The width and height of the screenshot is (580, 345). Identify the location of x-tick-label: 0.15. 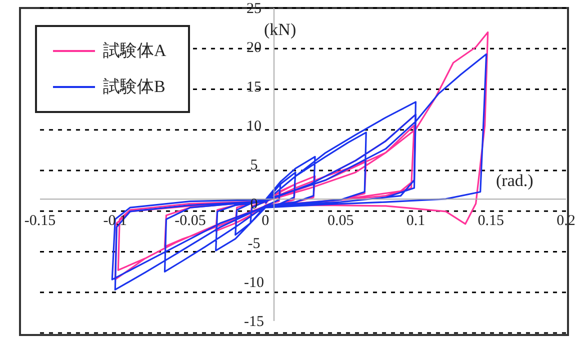
(491, 221).